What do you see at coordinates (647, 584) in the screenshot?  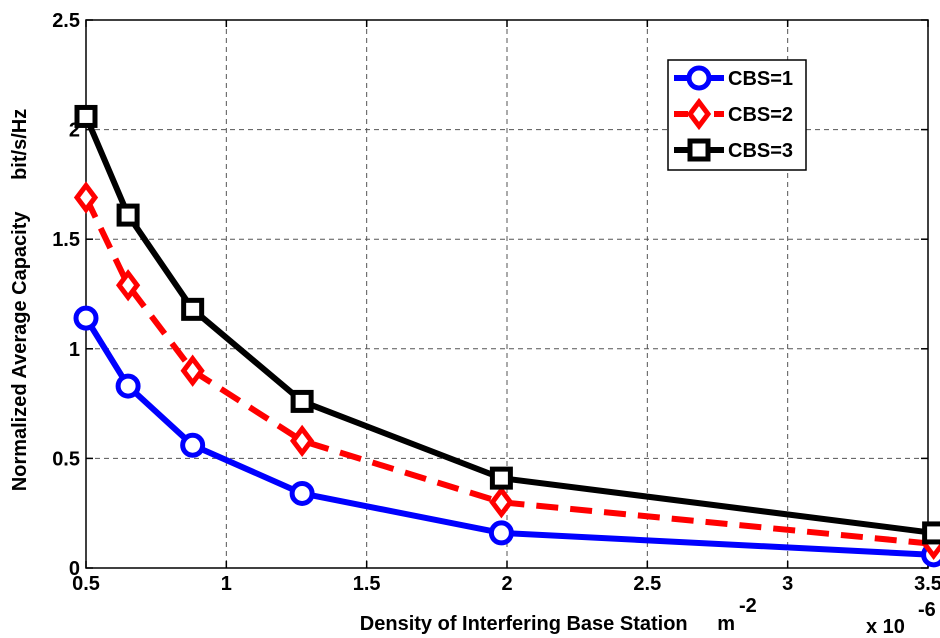 I see `x-tick-label: 2.5` at bounding box center [647, 584].